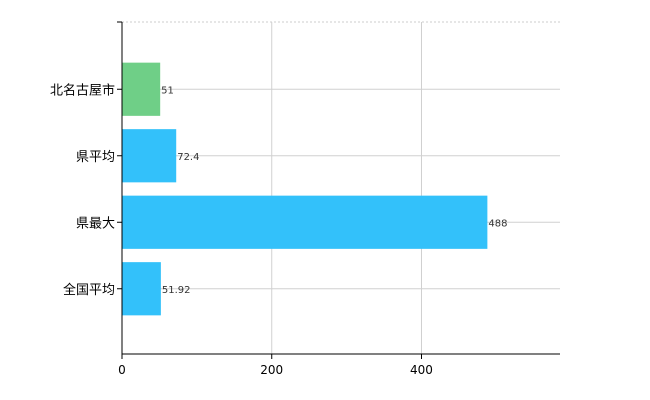 Image resolution: width=650 pixels, height=400 pixels. What do you see at coordinates (95, 157) in the screenshot?
I see `category-label: 県平均` at bounding box center [95, 157].